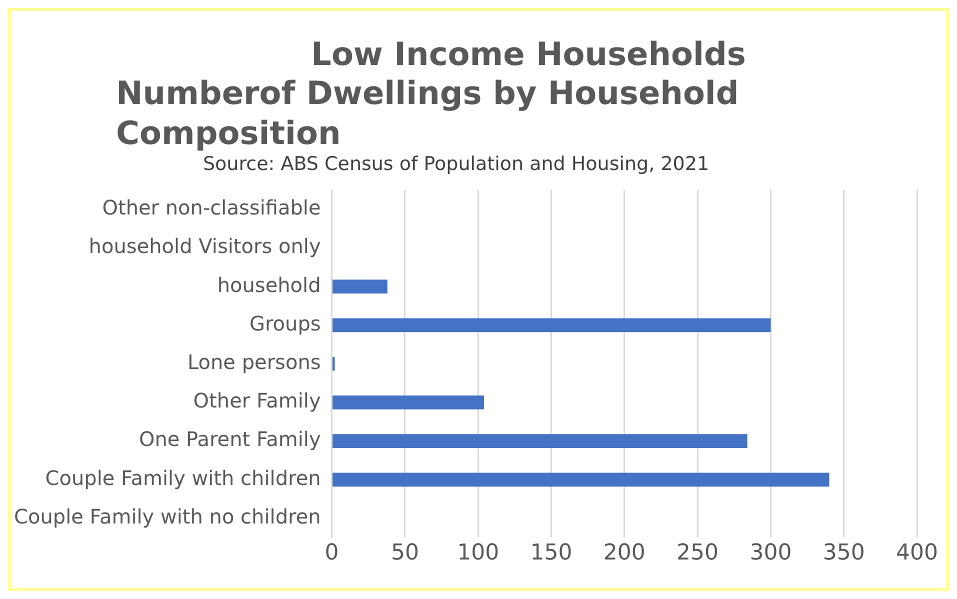  Describe the element at coordinates (404, 553) in the screenshot. I see `x-tick-label: 50` at that location.